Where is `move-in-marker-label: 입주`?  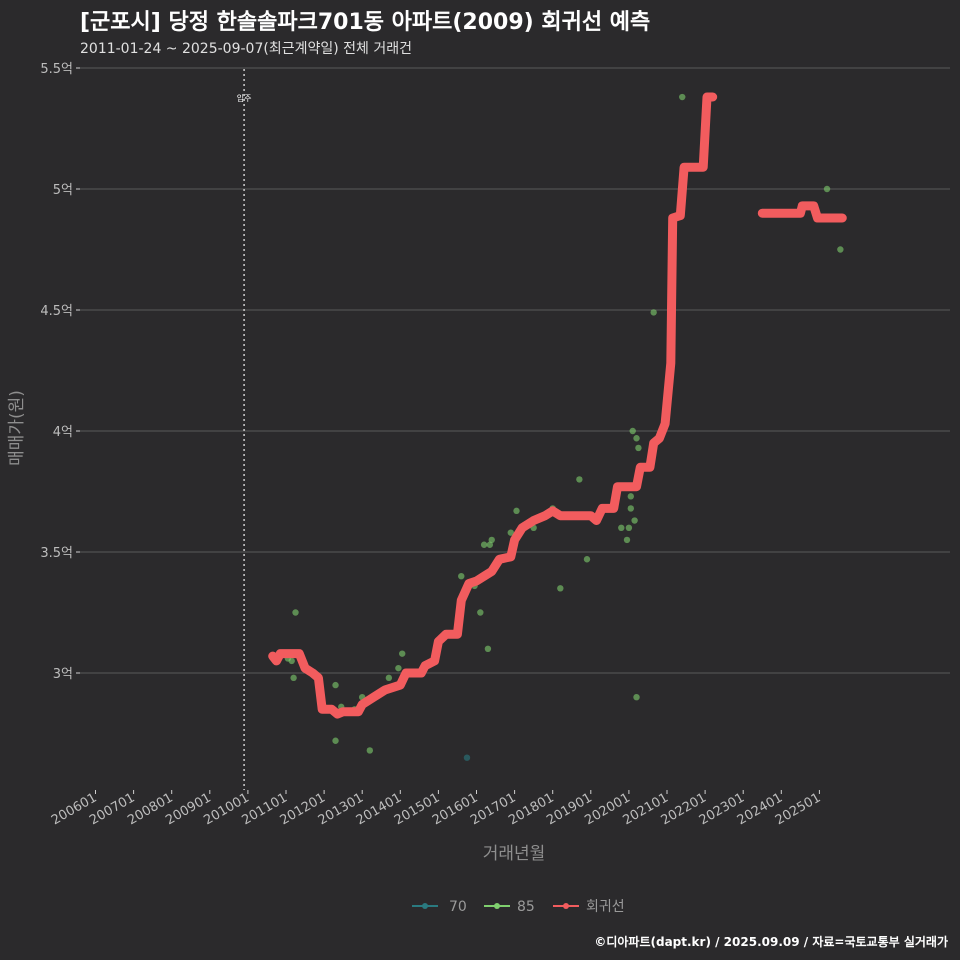
move-in-marker-label: 입주 is located at coordinates (244, 98).